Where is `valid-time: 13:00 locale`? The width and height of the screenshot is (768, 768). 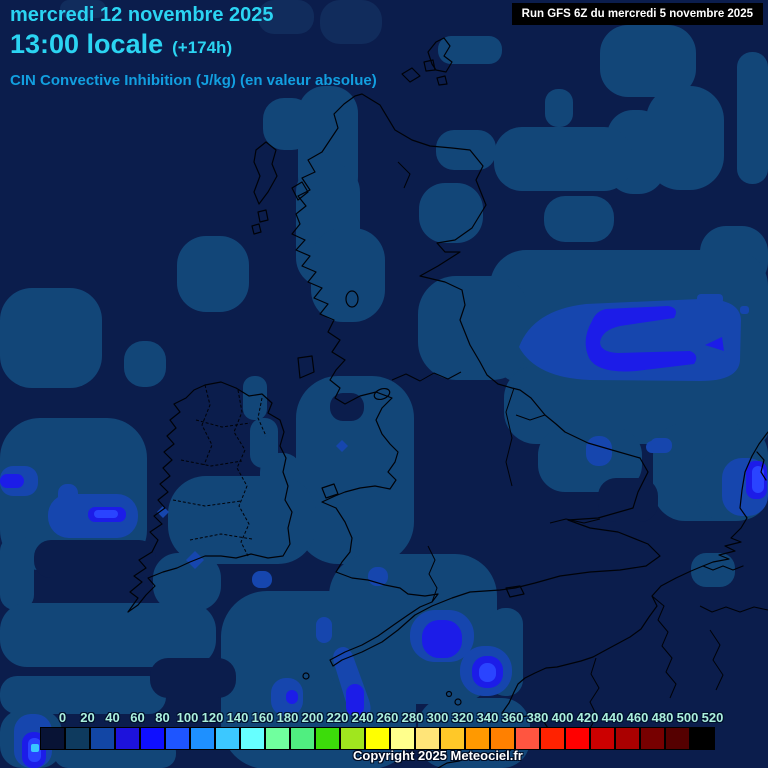
valid-time: 13:00 locale is located at coordinates (87, 44).